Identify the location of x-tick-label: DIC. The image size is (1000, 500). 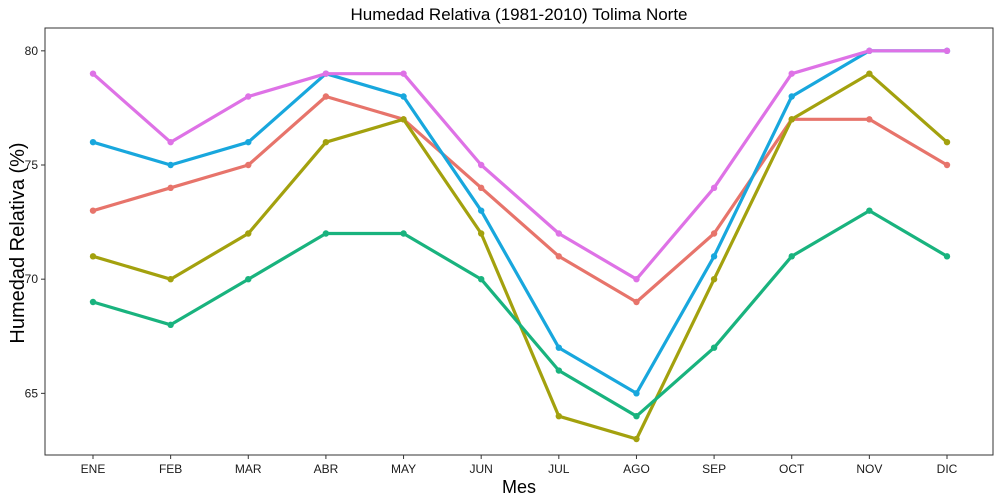
(947, 469).